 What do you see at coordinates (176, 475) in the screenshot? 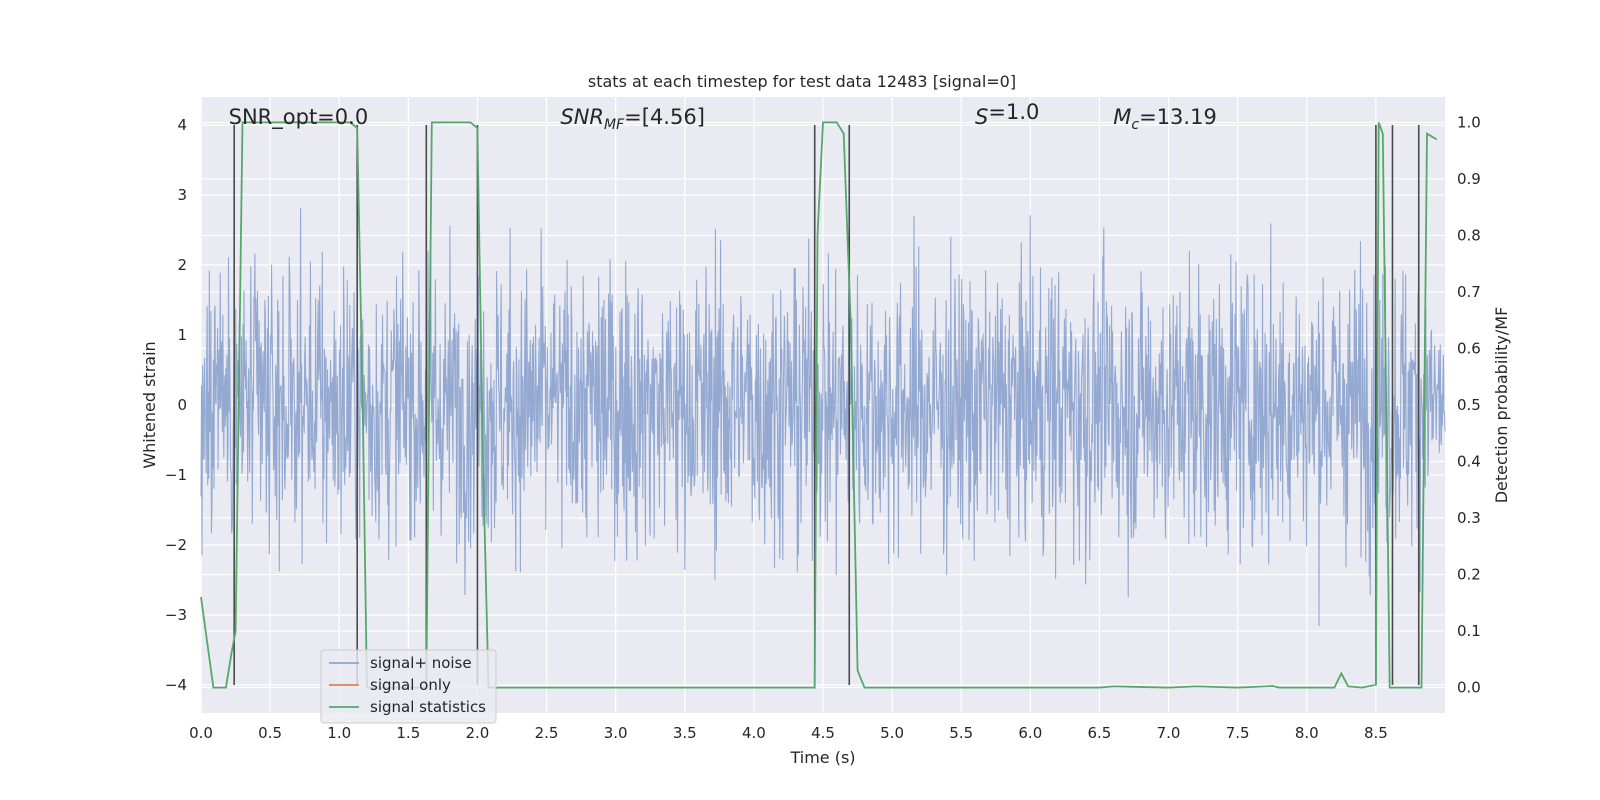
I see `y-left-tick-label: −1` at bounding box center [176, 475].